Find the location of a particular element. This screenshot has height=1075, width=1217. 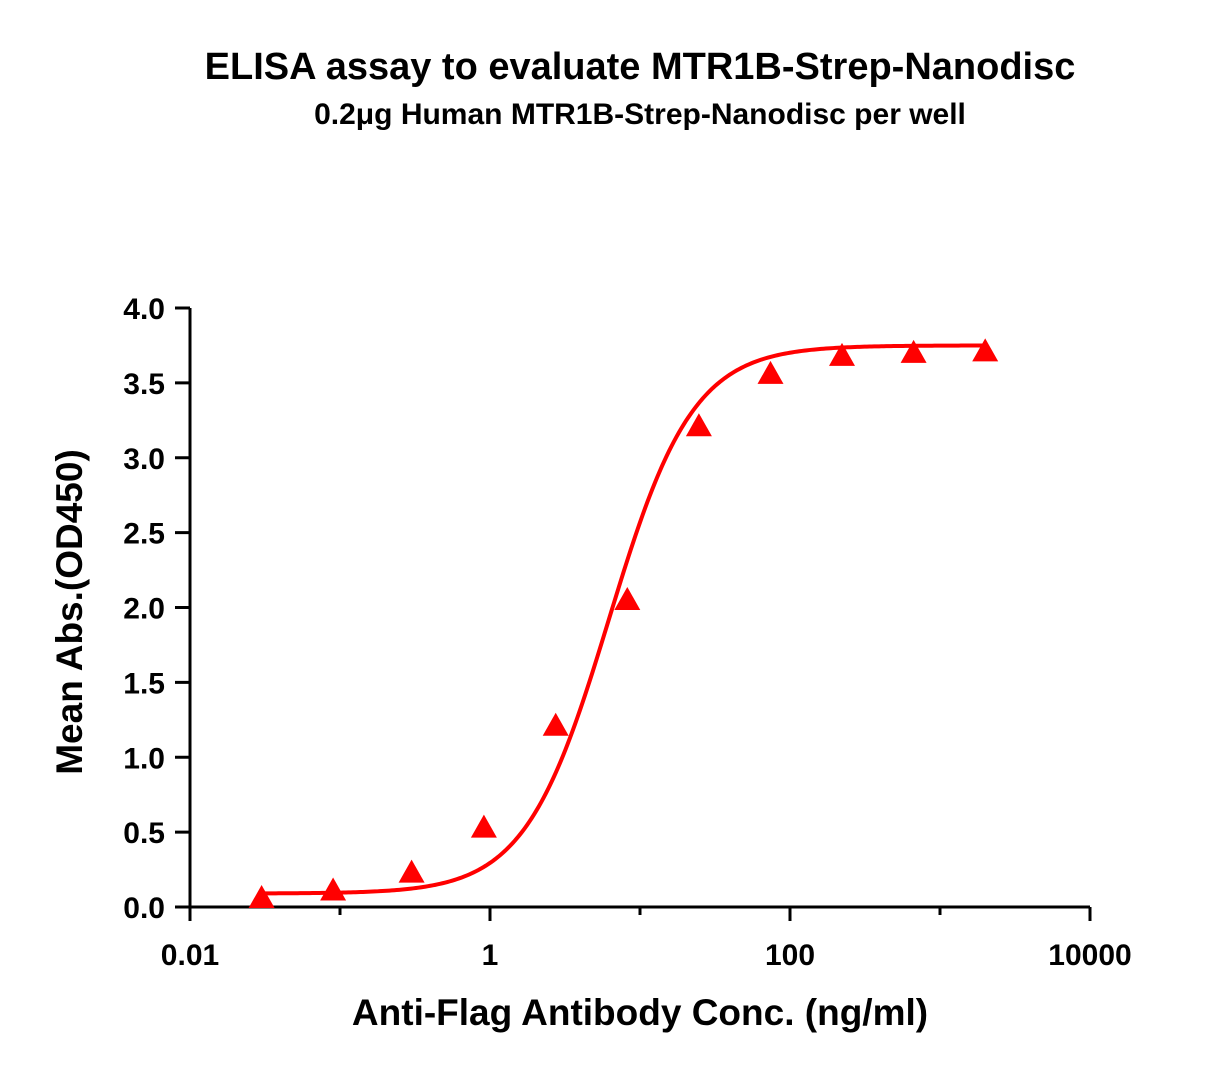

y-tick-label: 0.0 is located at coordinates (144, 908).